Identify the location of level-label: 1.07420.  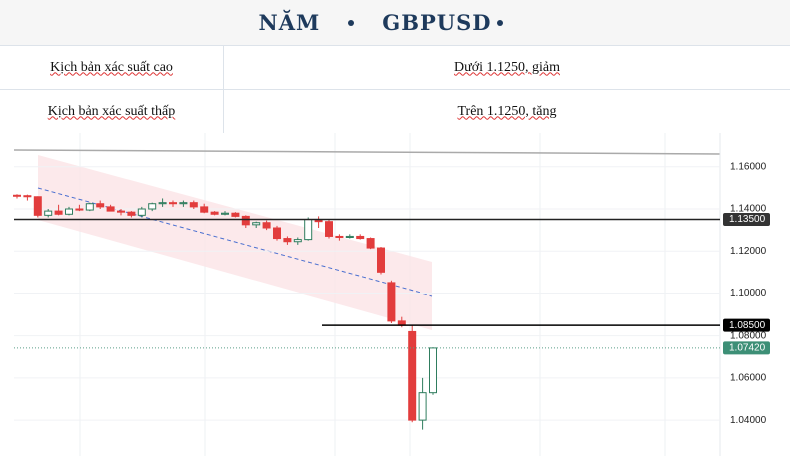
(747, 348).